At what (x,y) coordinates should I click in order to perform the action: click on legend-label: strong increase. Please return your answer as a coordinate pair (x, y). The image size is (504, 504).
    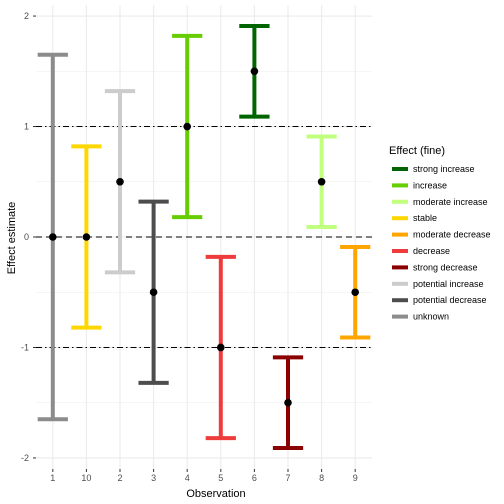
    Looking at the image, I should click on (444, 169).